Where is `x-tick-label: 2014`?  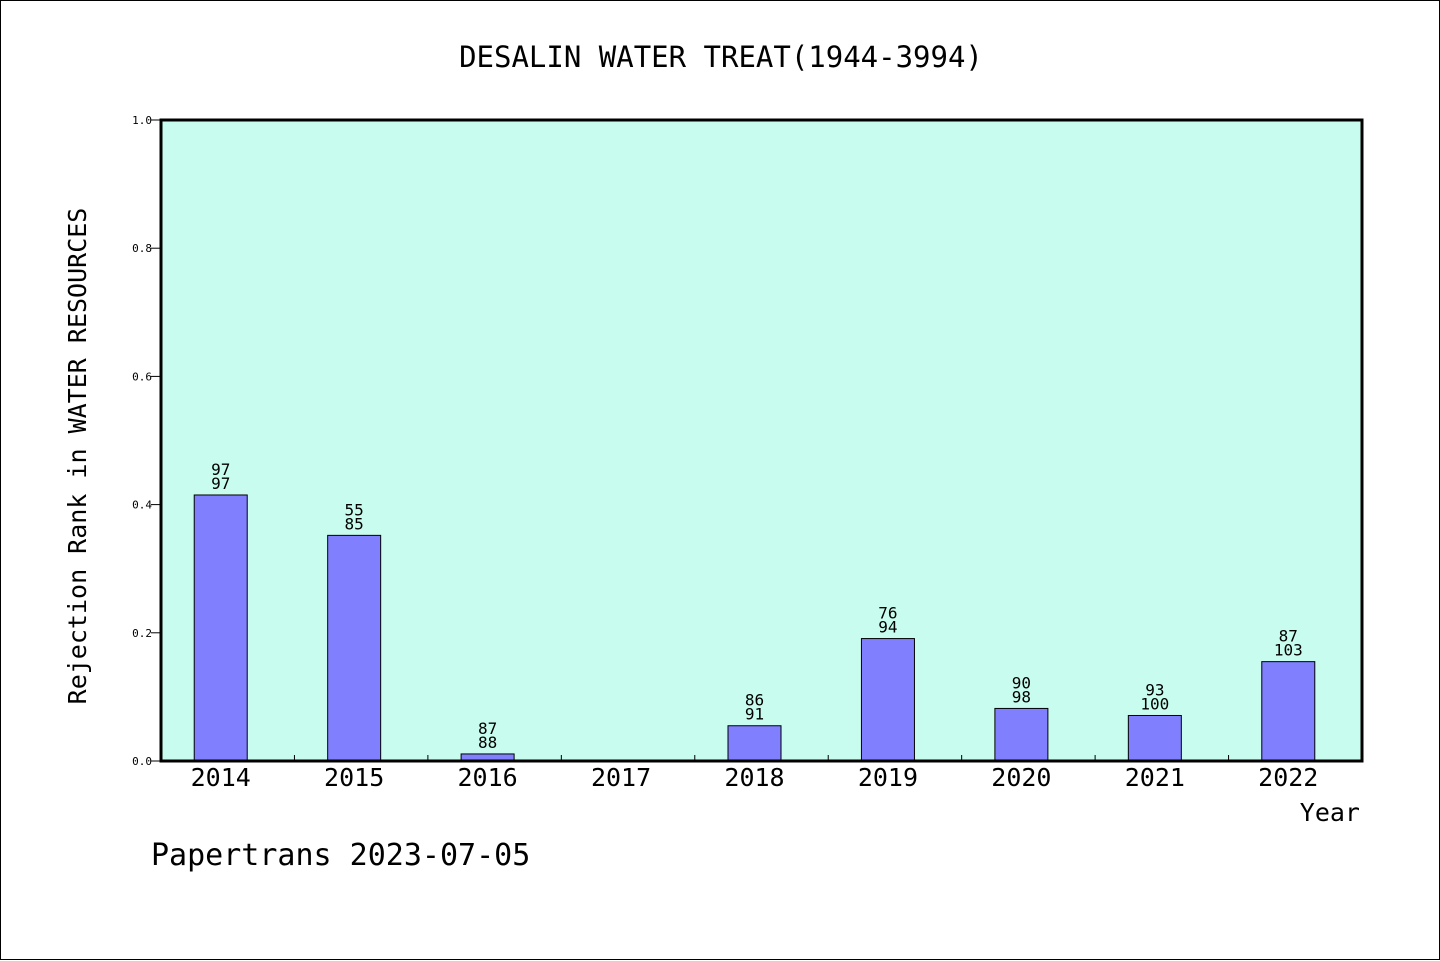 x-tick-label: 2014 is located at coordinates (221, 777).